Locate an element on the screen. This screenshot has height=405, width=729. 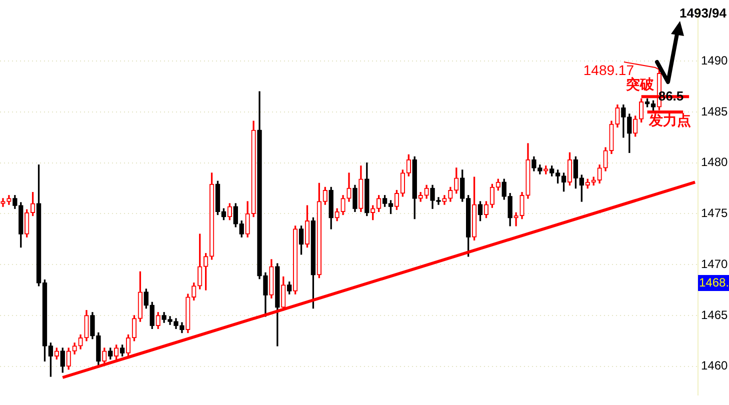
annotation: 突破 is located at coordinates (640, 84).